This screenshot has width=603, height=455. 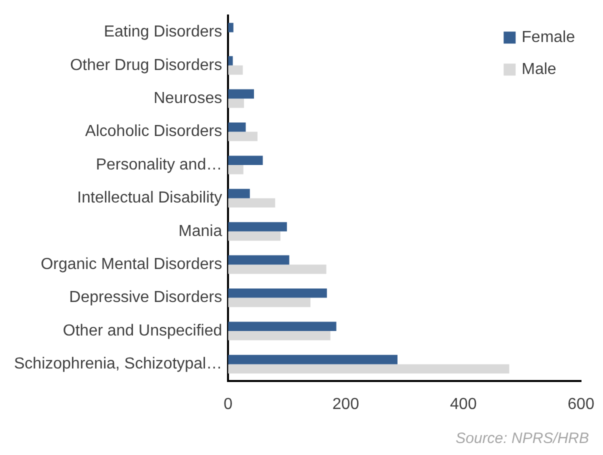 What do you see at coordinates (463, 404) in the screenshot?
I see `x-tick-label: 400` at bounding box center [463, 404].